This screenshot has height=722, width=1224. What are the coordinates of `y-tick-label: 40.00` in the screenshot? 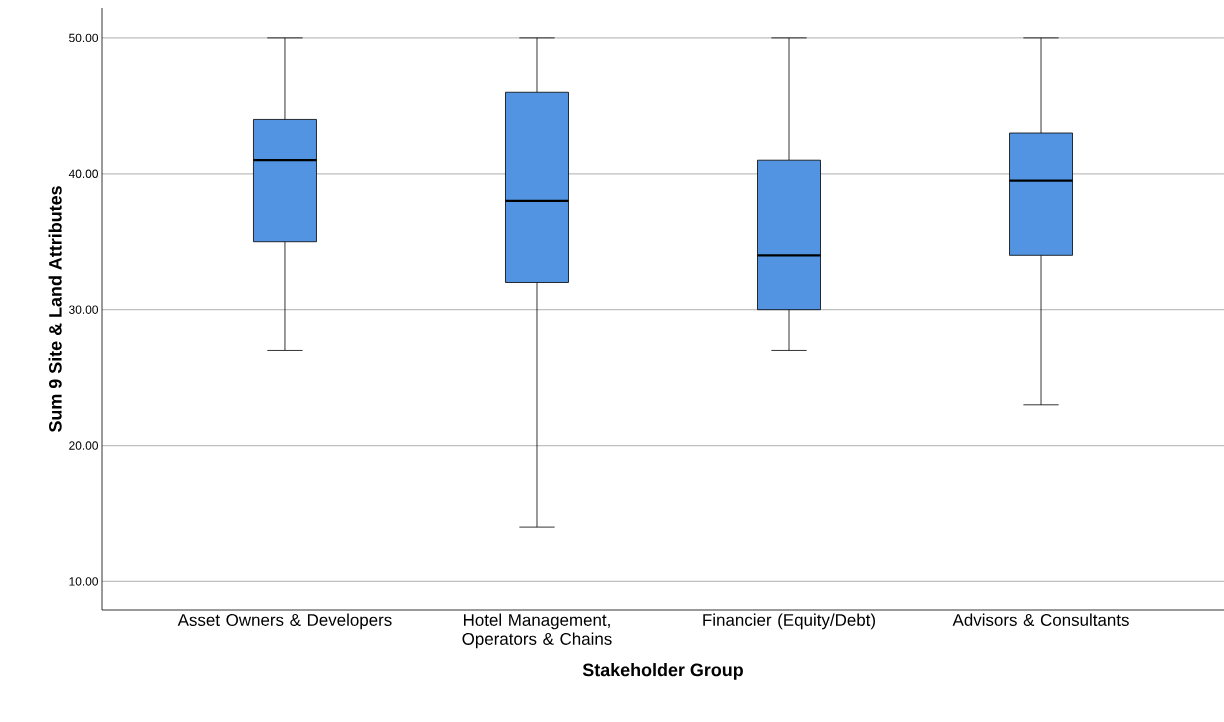 It's located at (83, 174).